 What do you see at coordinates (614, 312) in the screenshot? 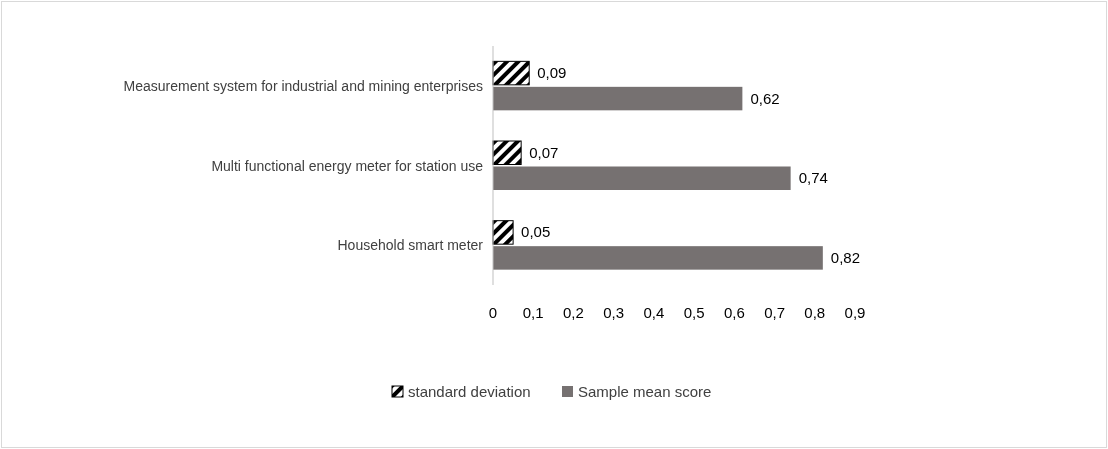
I see `x-tick-label: 0,3` at bounding box center [614, 312].